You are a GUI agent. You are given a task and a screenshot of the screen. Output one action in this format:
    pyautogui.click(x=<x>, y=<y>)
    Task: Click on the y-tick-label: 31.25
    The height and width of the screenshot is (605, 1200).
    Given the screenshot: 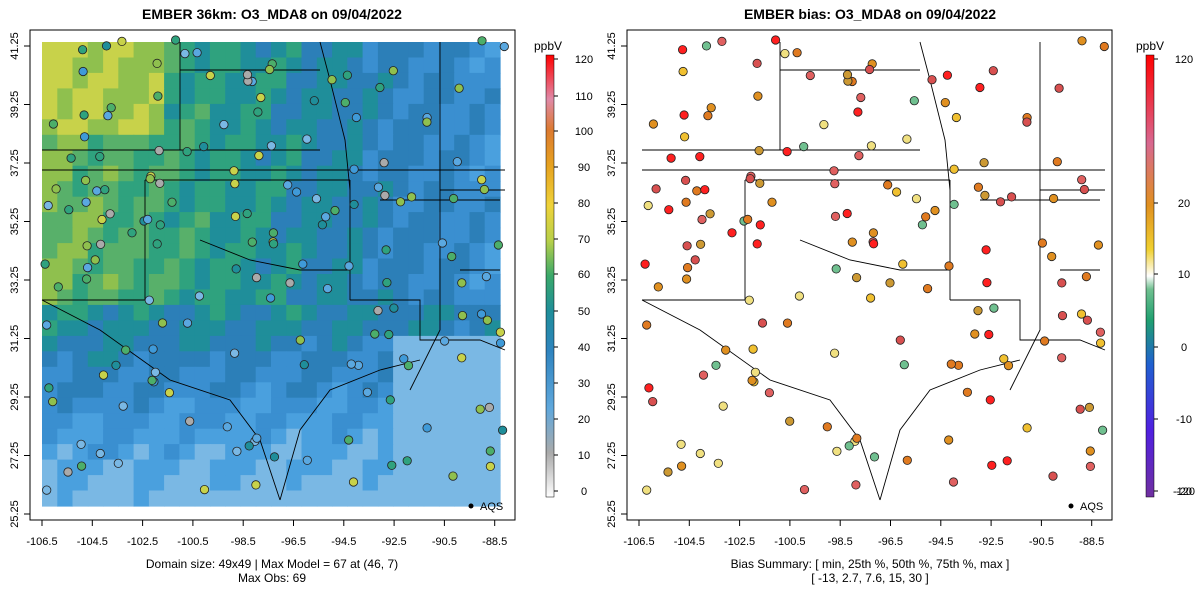 What is the action you would take?
    pyautogui.click(x=15, y=339)
    